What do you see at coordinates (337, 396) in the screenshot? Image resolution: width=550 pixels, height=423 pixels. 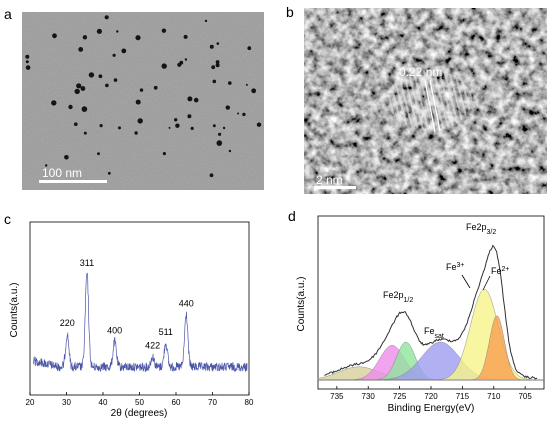 I see `x-tick-label: 735` at bounding box center [337, 396].